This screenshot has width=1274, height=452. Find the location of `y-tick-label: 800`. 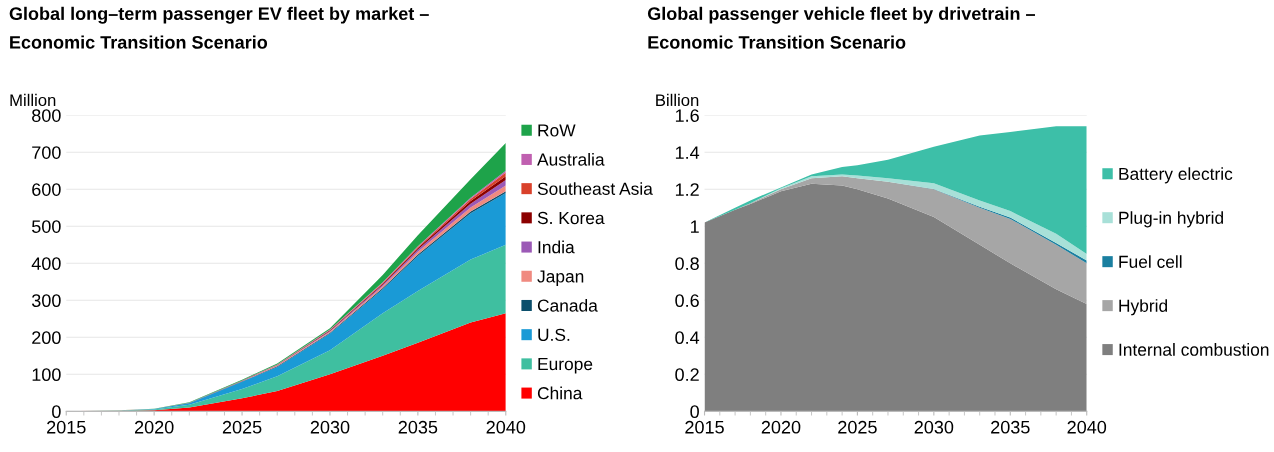

y-tick-label: 800 is located at coordinates (46, 115).